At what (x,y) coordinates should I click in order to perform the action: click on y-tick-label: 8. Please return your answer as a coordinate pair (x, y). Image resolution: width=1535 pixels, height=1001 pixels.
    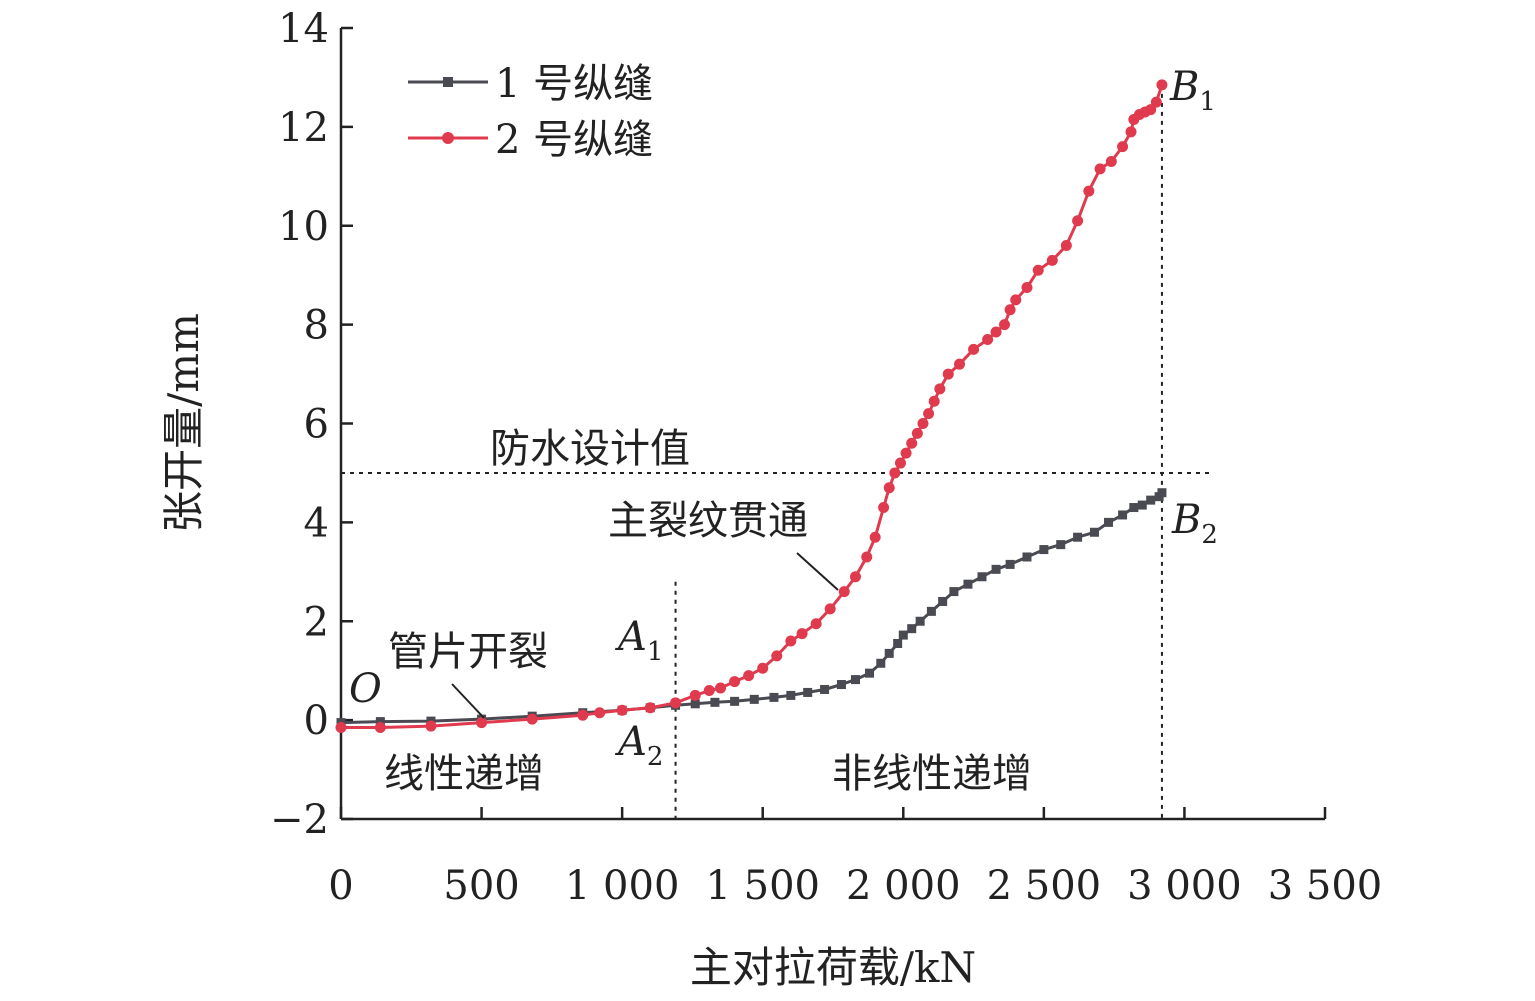
    Looking at the image, I should click on (316, 326).